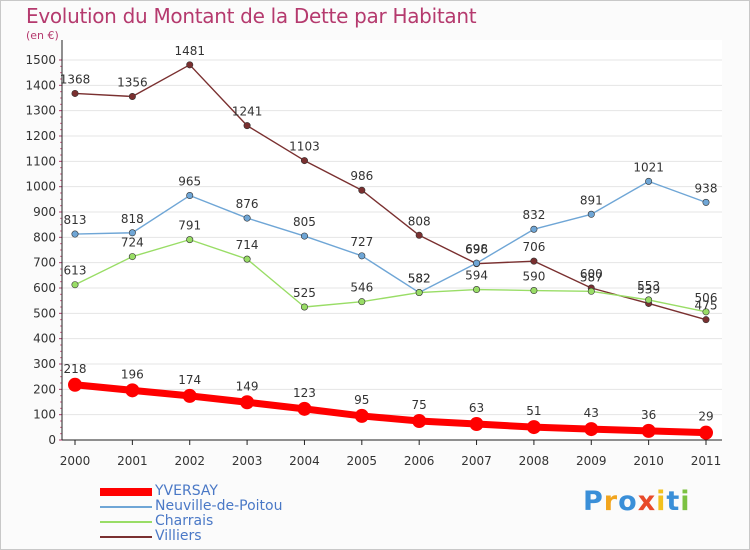 The height and width of the screenshot is (550, 750). What do you see at coordinates (476, 408) in the screenshot?
I see `data-label: 63` at bounding box center [476, 408].